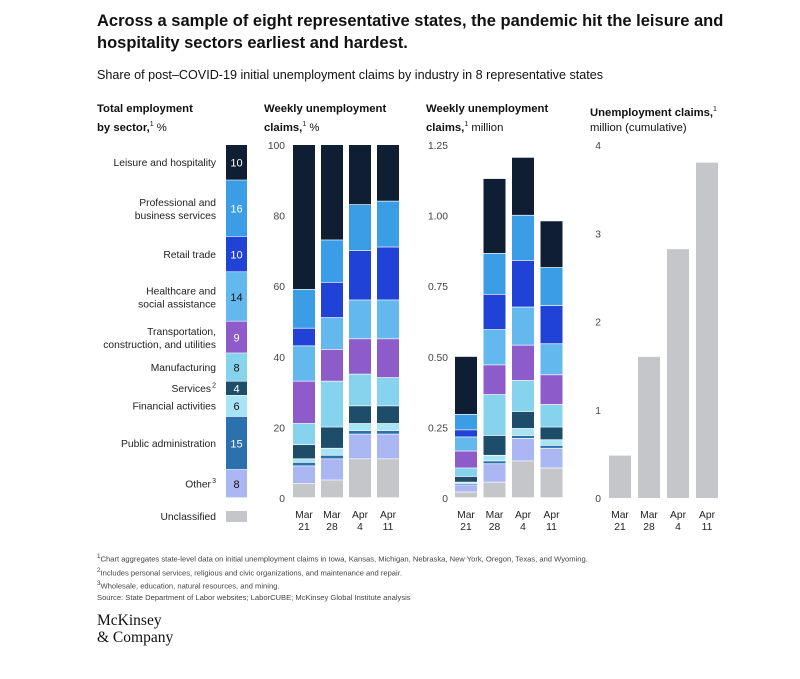  Describe the element at coordinates (304, 124) in the screenshot. I see `panel-header-sup: 1` at that location.